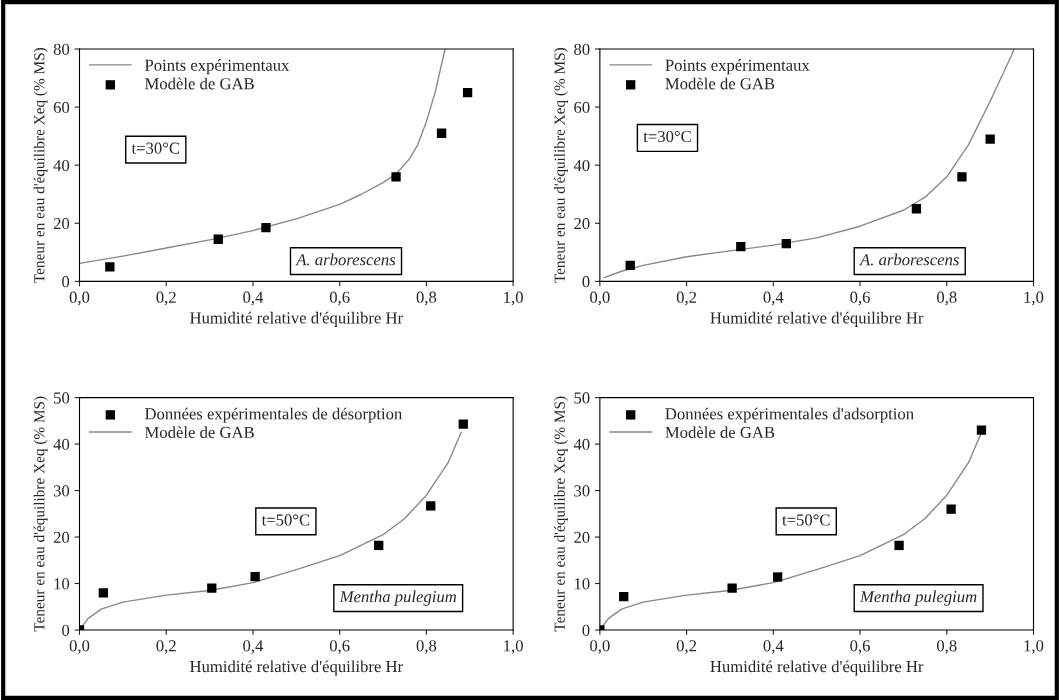  Describe the element at coordinates (789, 415) in the screenshot. I see `legend-label: Données expérimentales d'adsorption` at that location.